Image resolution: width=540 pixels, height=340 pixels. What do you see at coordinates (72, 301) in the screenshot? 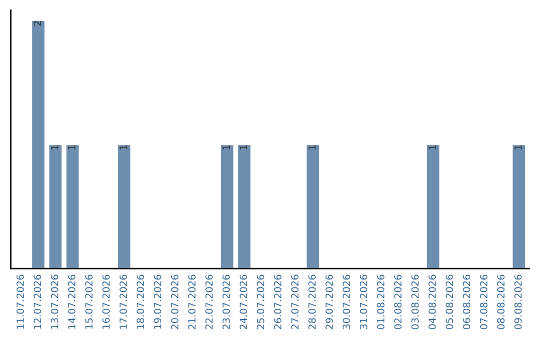
I see `x-tick-label: 14.07.2026` at bounding box center [72, 301].